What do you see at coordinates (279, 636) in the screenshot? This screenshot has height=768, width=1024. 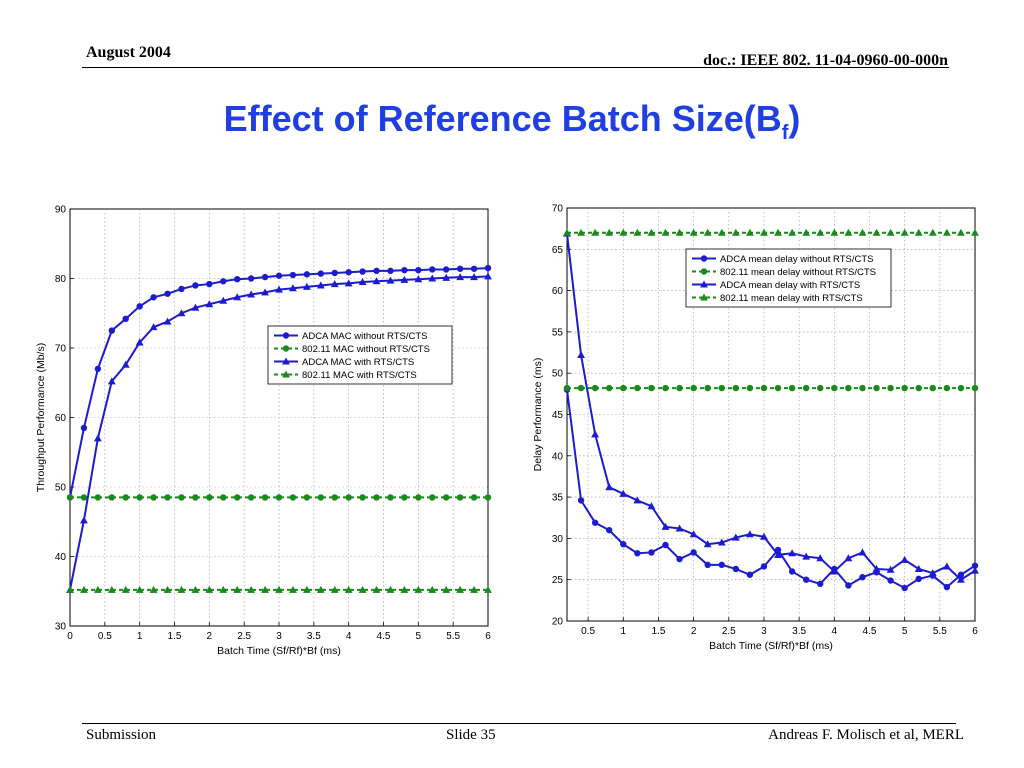 I see `x-tick-label: 3` at bounding box center [279, 636].